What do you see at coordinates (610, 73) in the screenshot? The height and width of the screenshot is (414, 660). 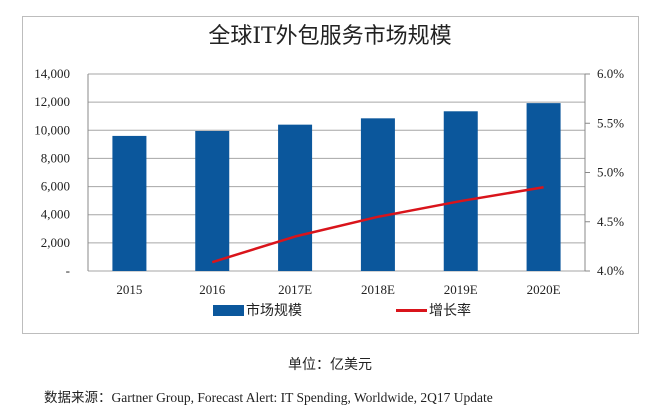 I see `right-tick-label: 6.0%` at bounding box center [610, 73].